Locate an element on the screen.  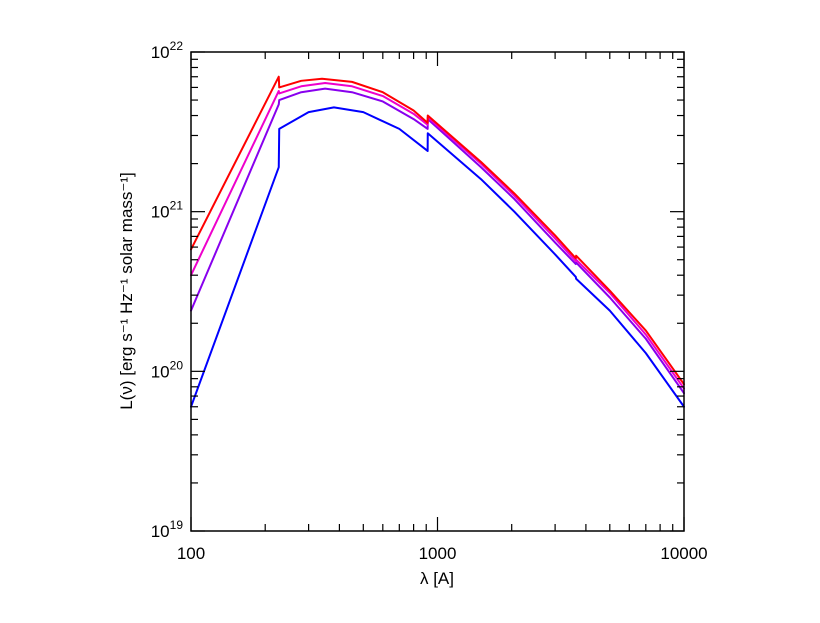
y-tick-label: 1021 is located at coordinates (167, 210).